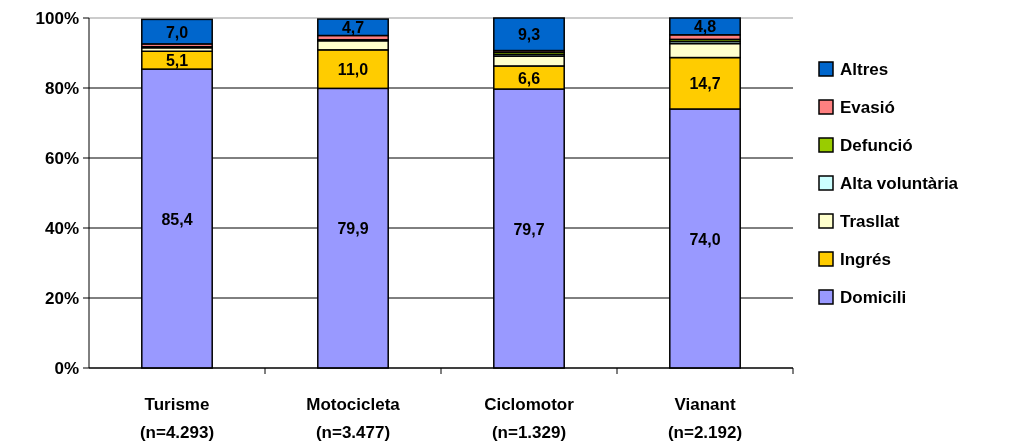  What do you see at coordinates (353, 229) in the screenshot?
I see `data-label: 79,9` at bounding box center [353, 229].